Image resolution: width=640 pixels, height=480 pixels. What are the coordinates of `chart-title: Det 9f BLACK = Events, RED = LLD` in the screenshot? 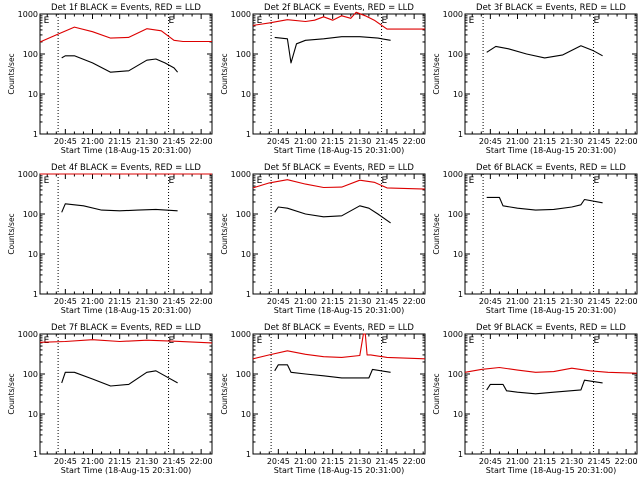 It's located at (551, 328).